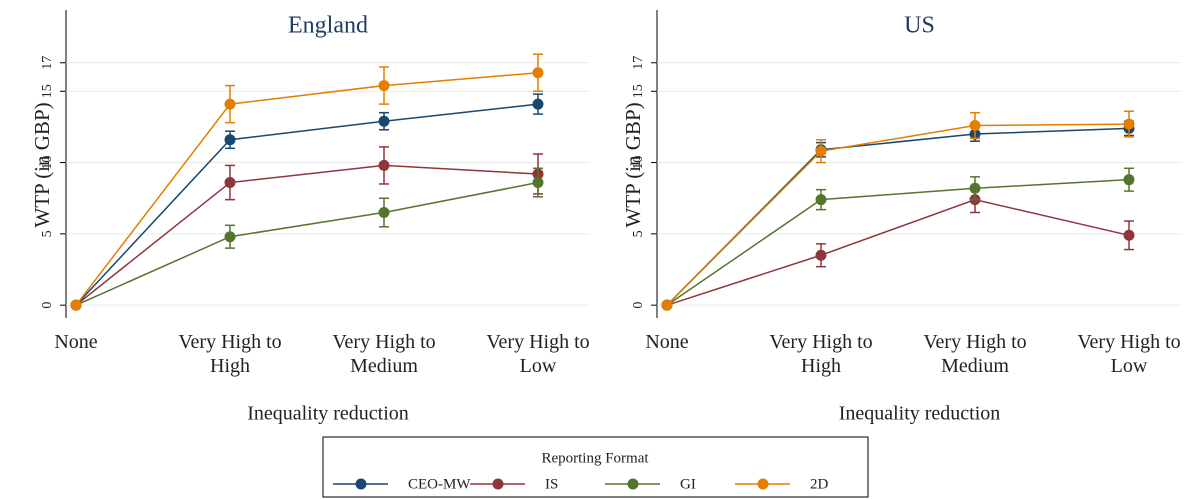 The width and height of the screenshot is (1192, 499). Describe the element at coordinates (439, 484) in the screenshot. I see `legend-label: CEO-MW` at that location.